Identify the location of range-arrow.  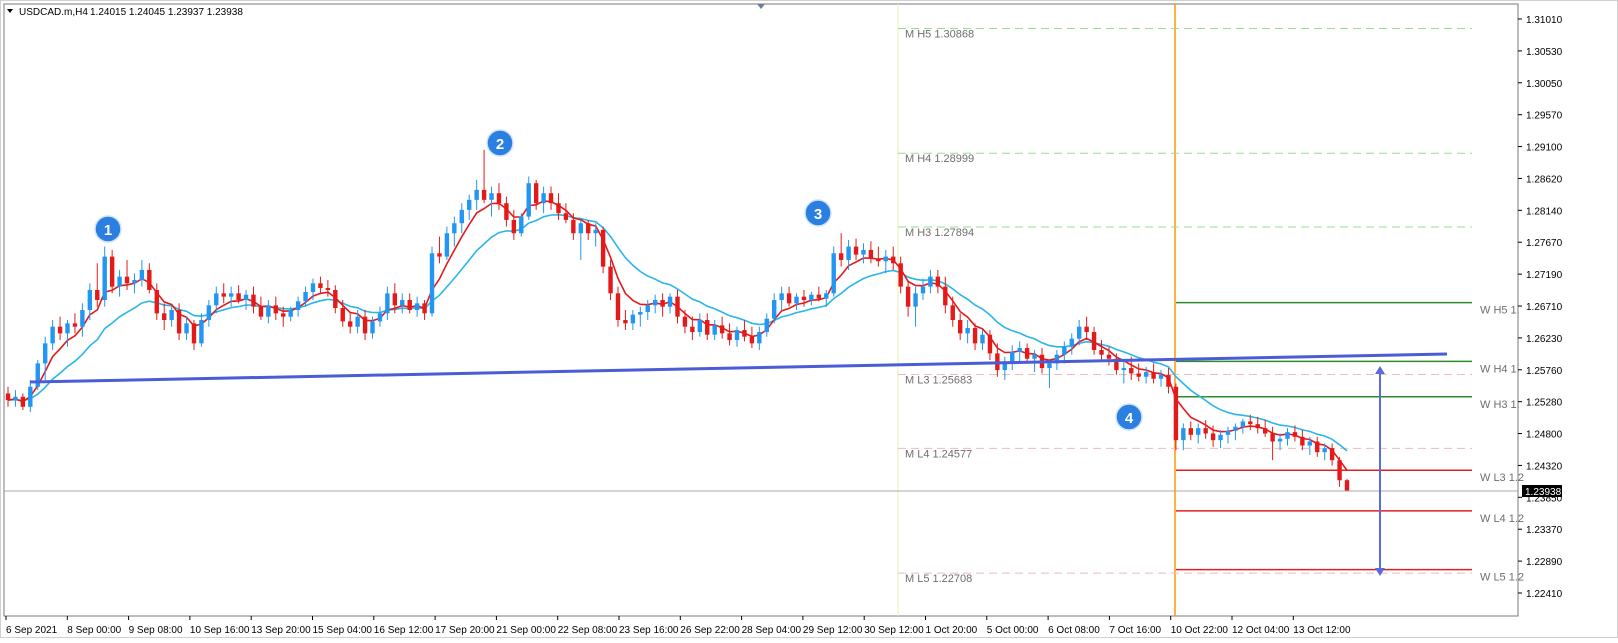
(1380, 471).